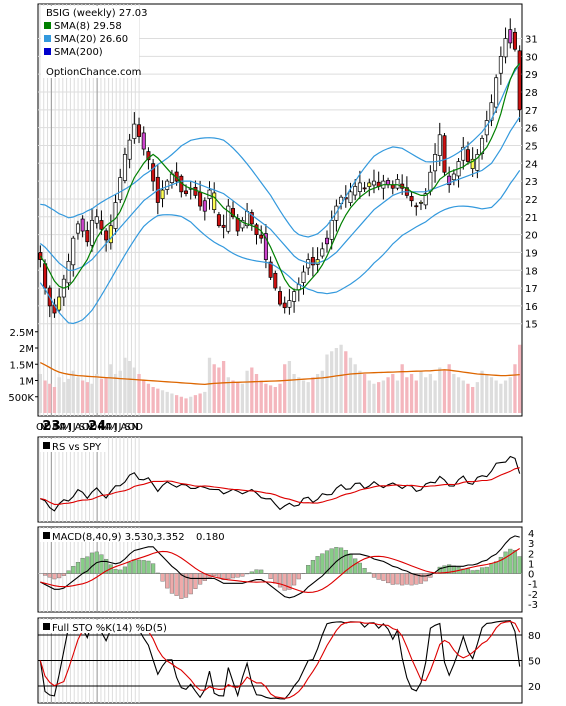 The image size is (566, 706). Describe the element at coordinates (47, 25) in the screenshot. I see `legend-swatch` at that location.